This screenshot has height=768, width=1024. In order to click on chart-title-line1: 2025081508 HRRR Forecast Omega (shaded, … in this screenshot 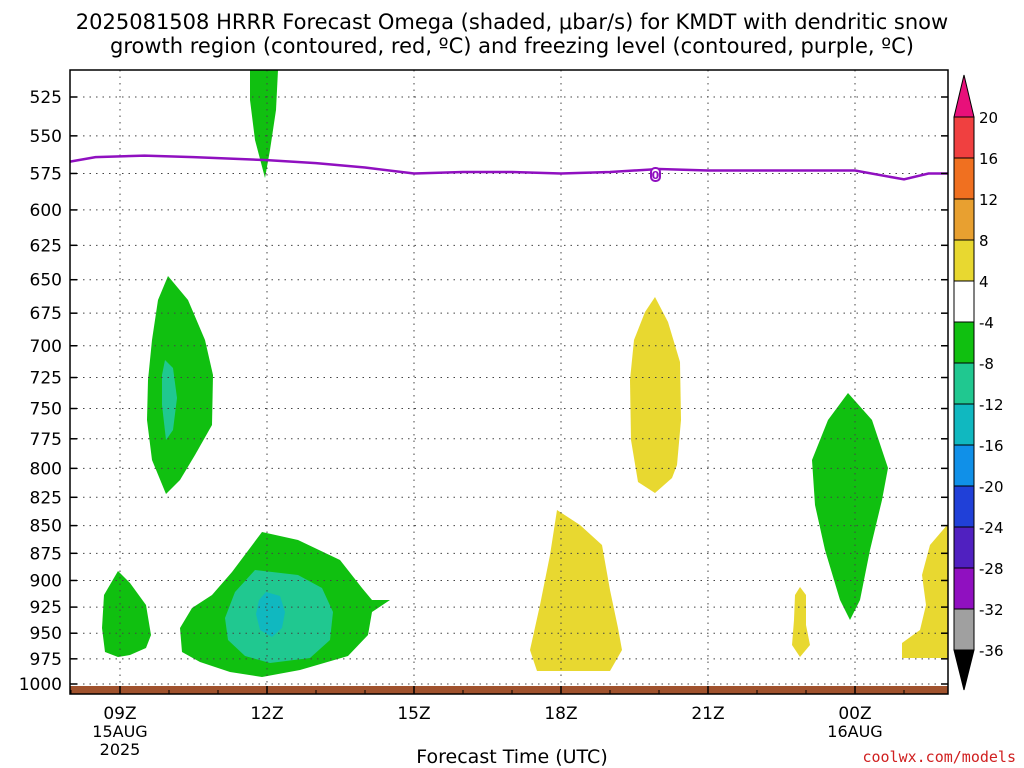, I will do `click(512, 22)`.